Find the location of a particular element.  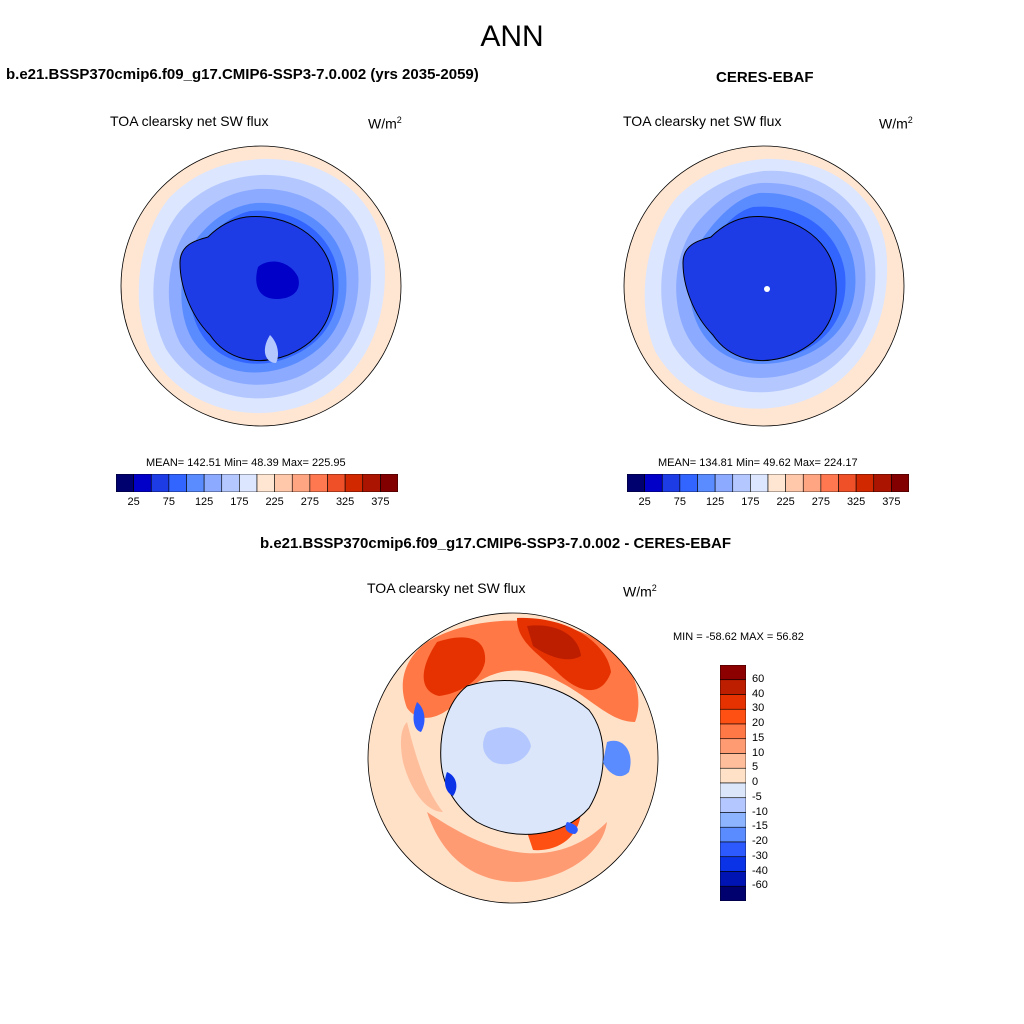

colorbar-label: 5 is located at coordinates (755, 767).